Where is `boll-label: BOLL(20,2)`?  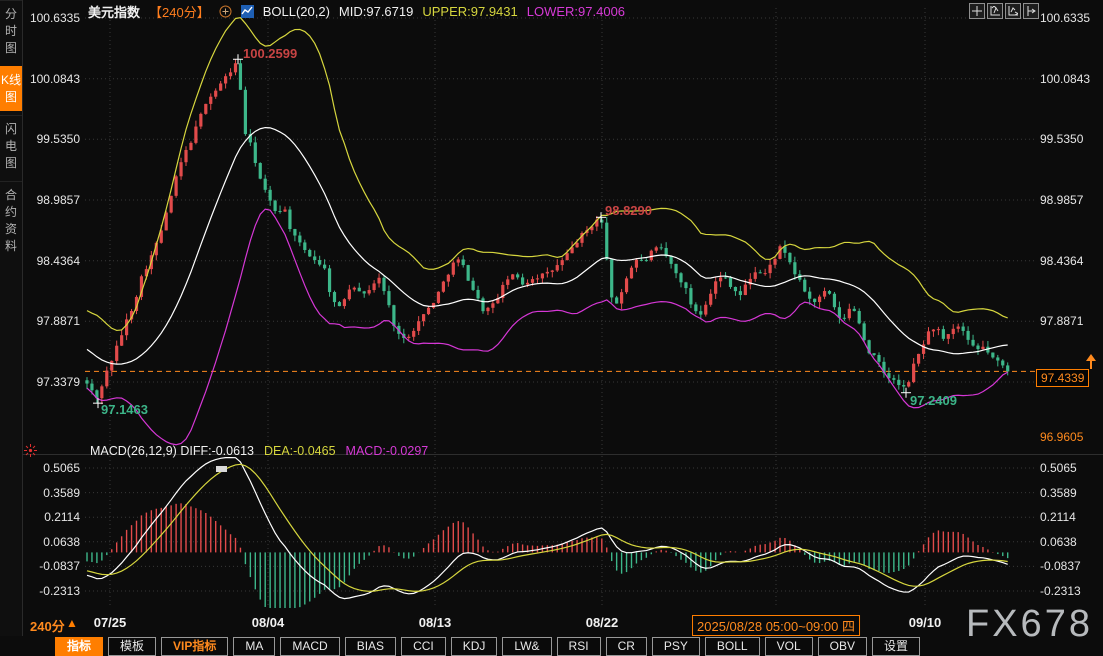
boll-label: BOLL(20,2) is located at coordinates (296, 11).